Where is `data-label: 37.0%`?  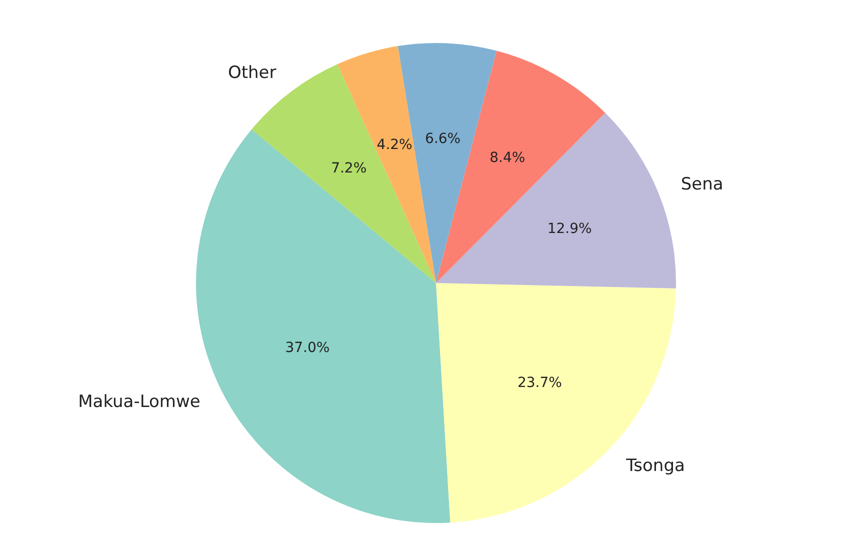
data-label: 37.0% is located at coordinates (307, 348).